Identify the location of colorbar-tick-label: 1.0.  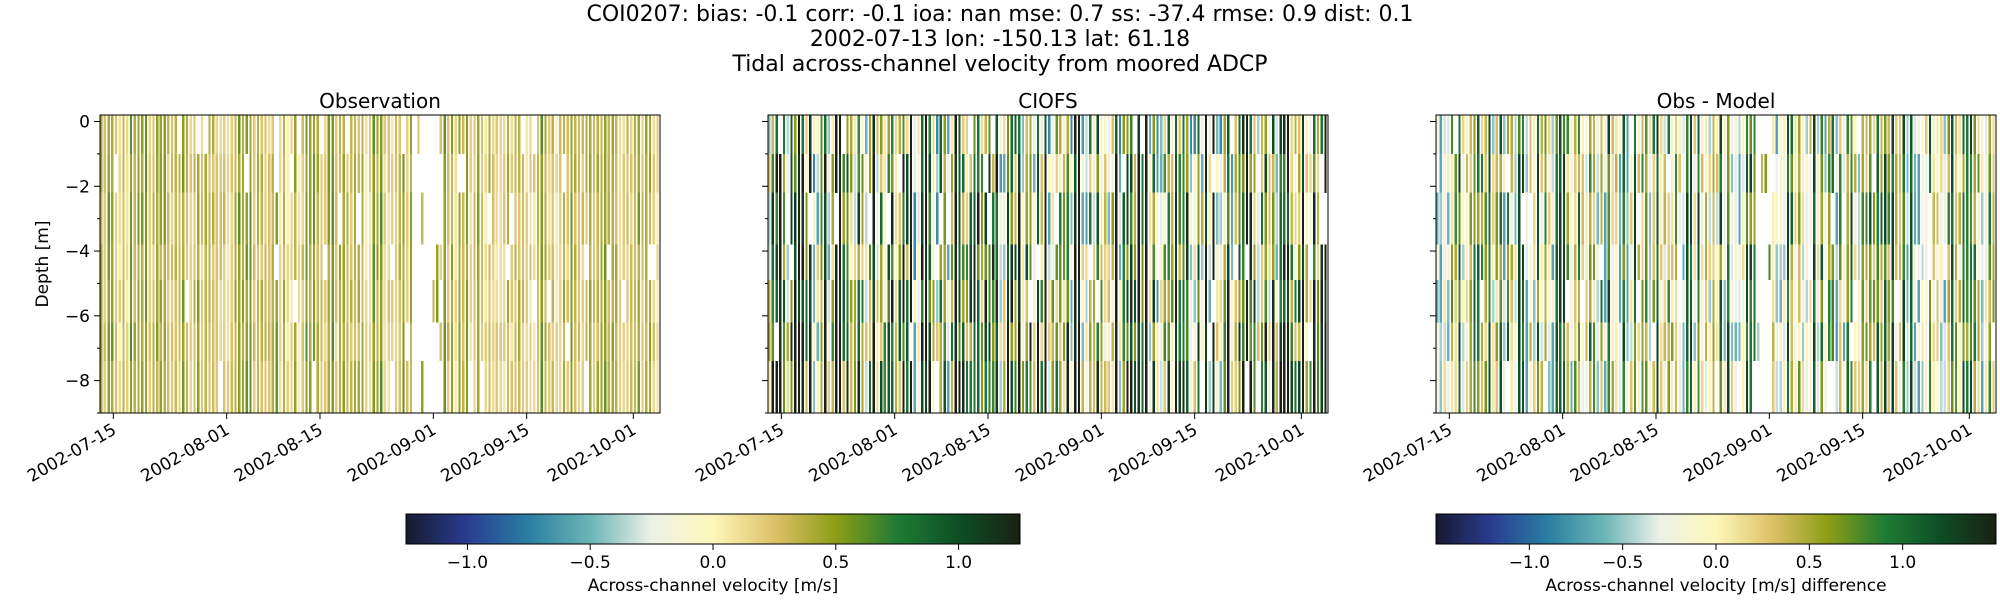
(958, 563).